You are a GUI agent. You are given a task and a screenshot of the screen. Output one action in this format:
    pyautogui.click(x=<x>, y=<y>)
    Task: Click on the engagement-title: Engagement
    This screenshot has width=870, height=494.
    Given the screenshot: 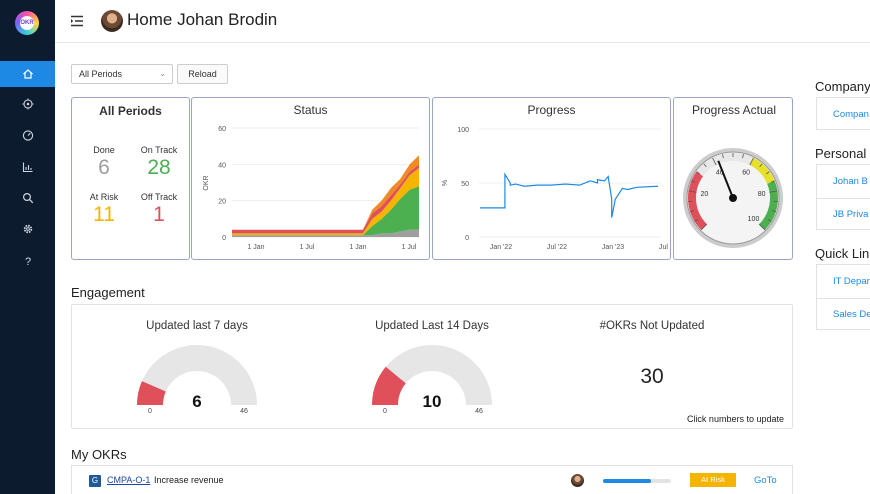 What is the action you would take?
    pyautogui.click(x=108, y=292)
    